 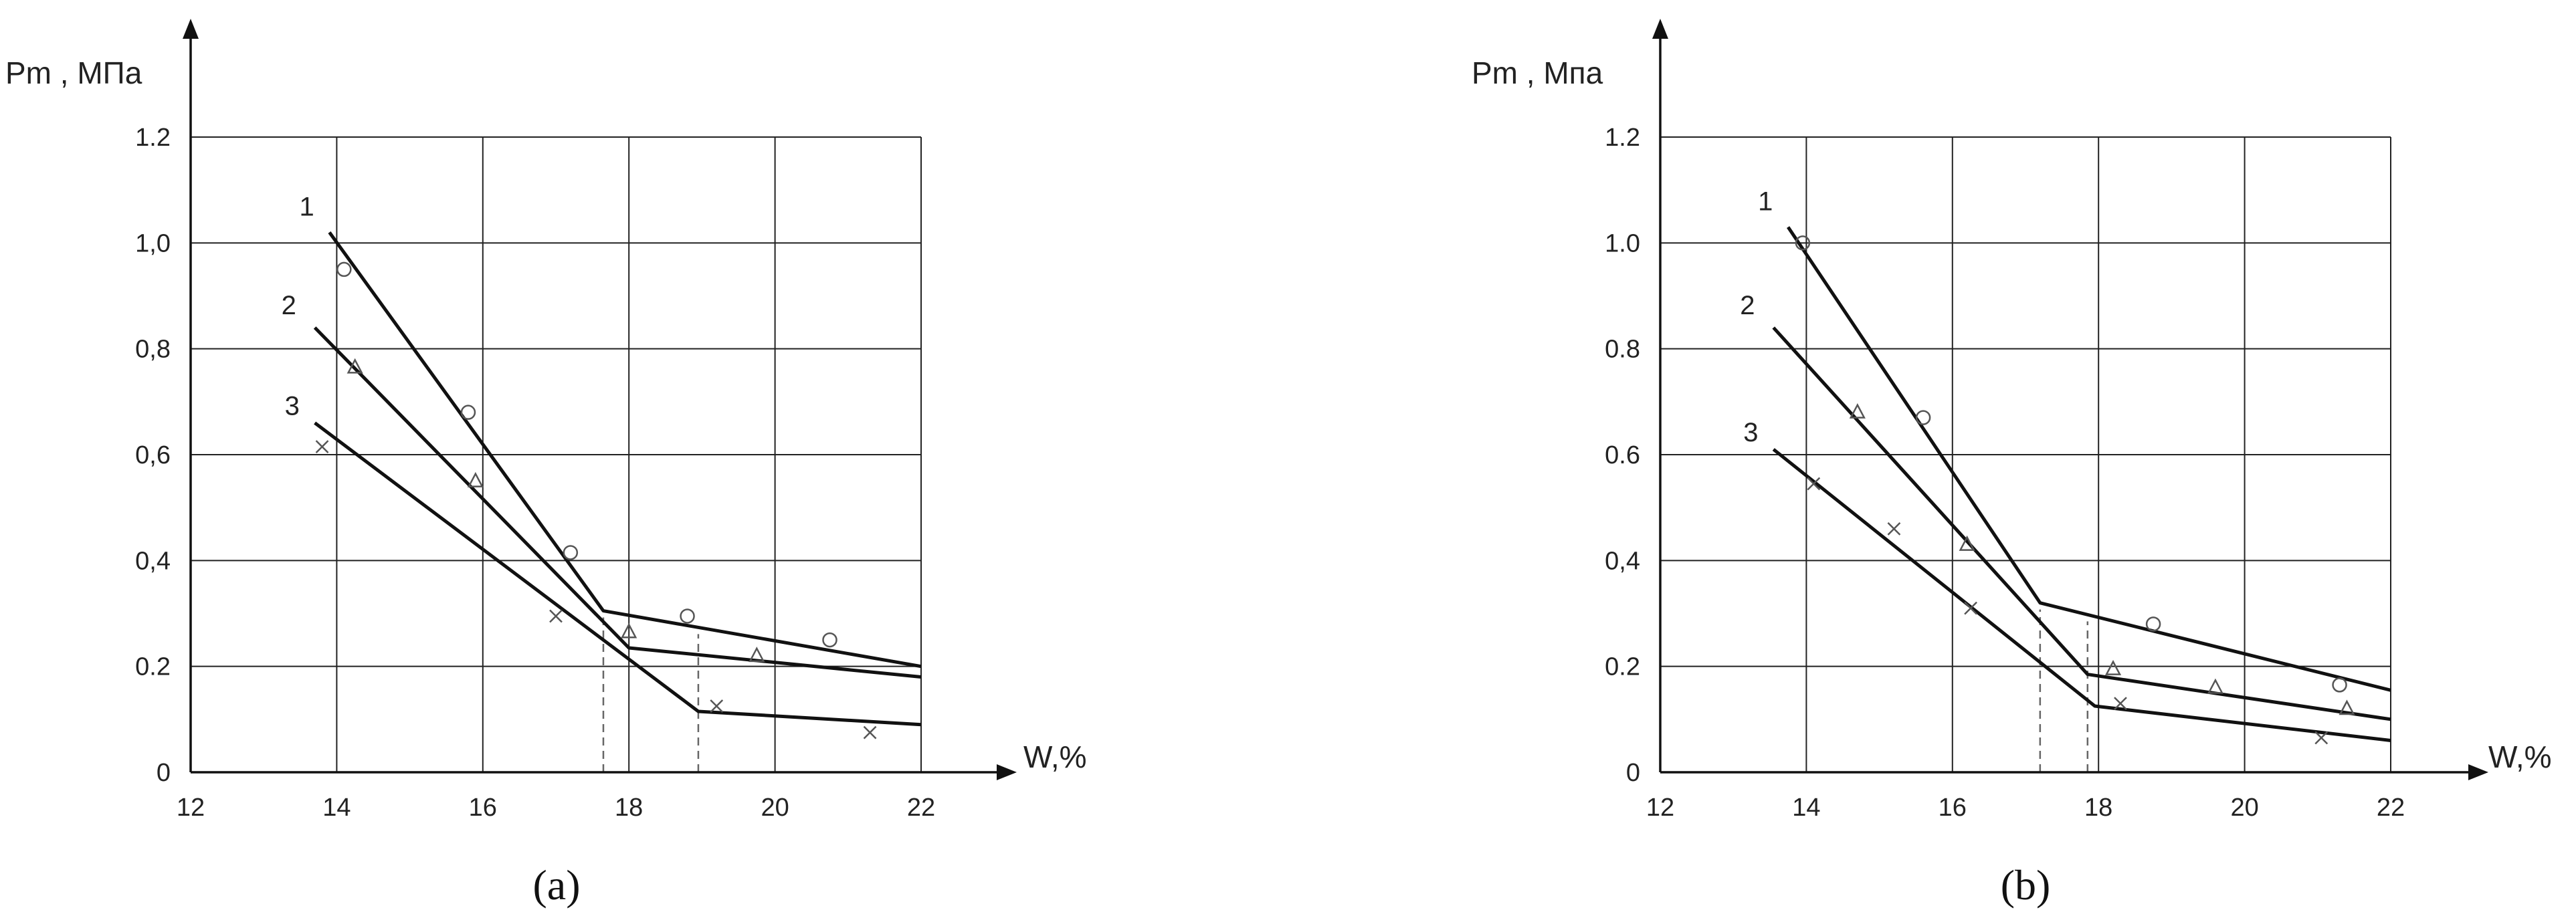 What do you see at coordinates (1622, 455) in the screenshot?
I see `y-tick-label: 0.6` at bounding box center [1622, 455].